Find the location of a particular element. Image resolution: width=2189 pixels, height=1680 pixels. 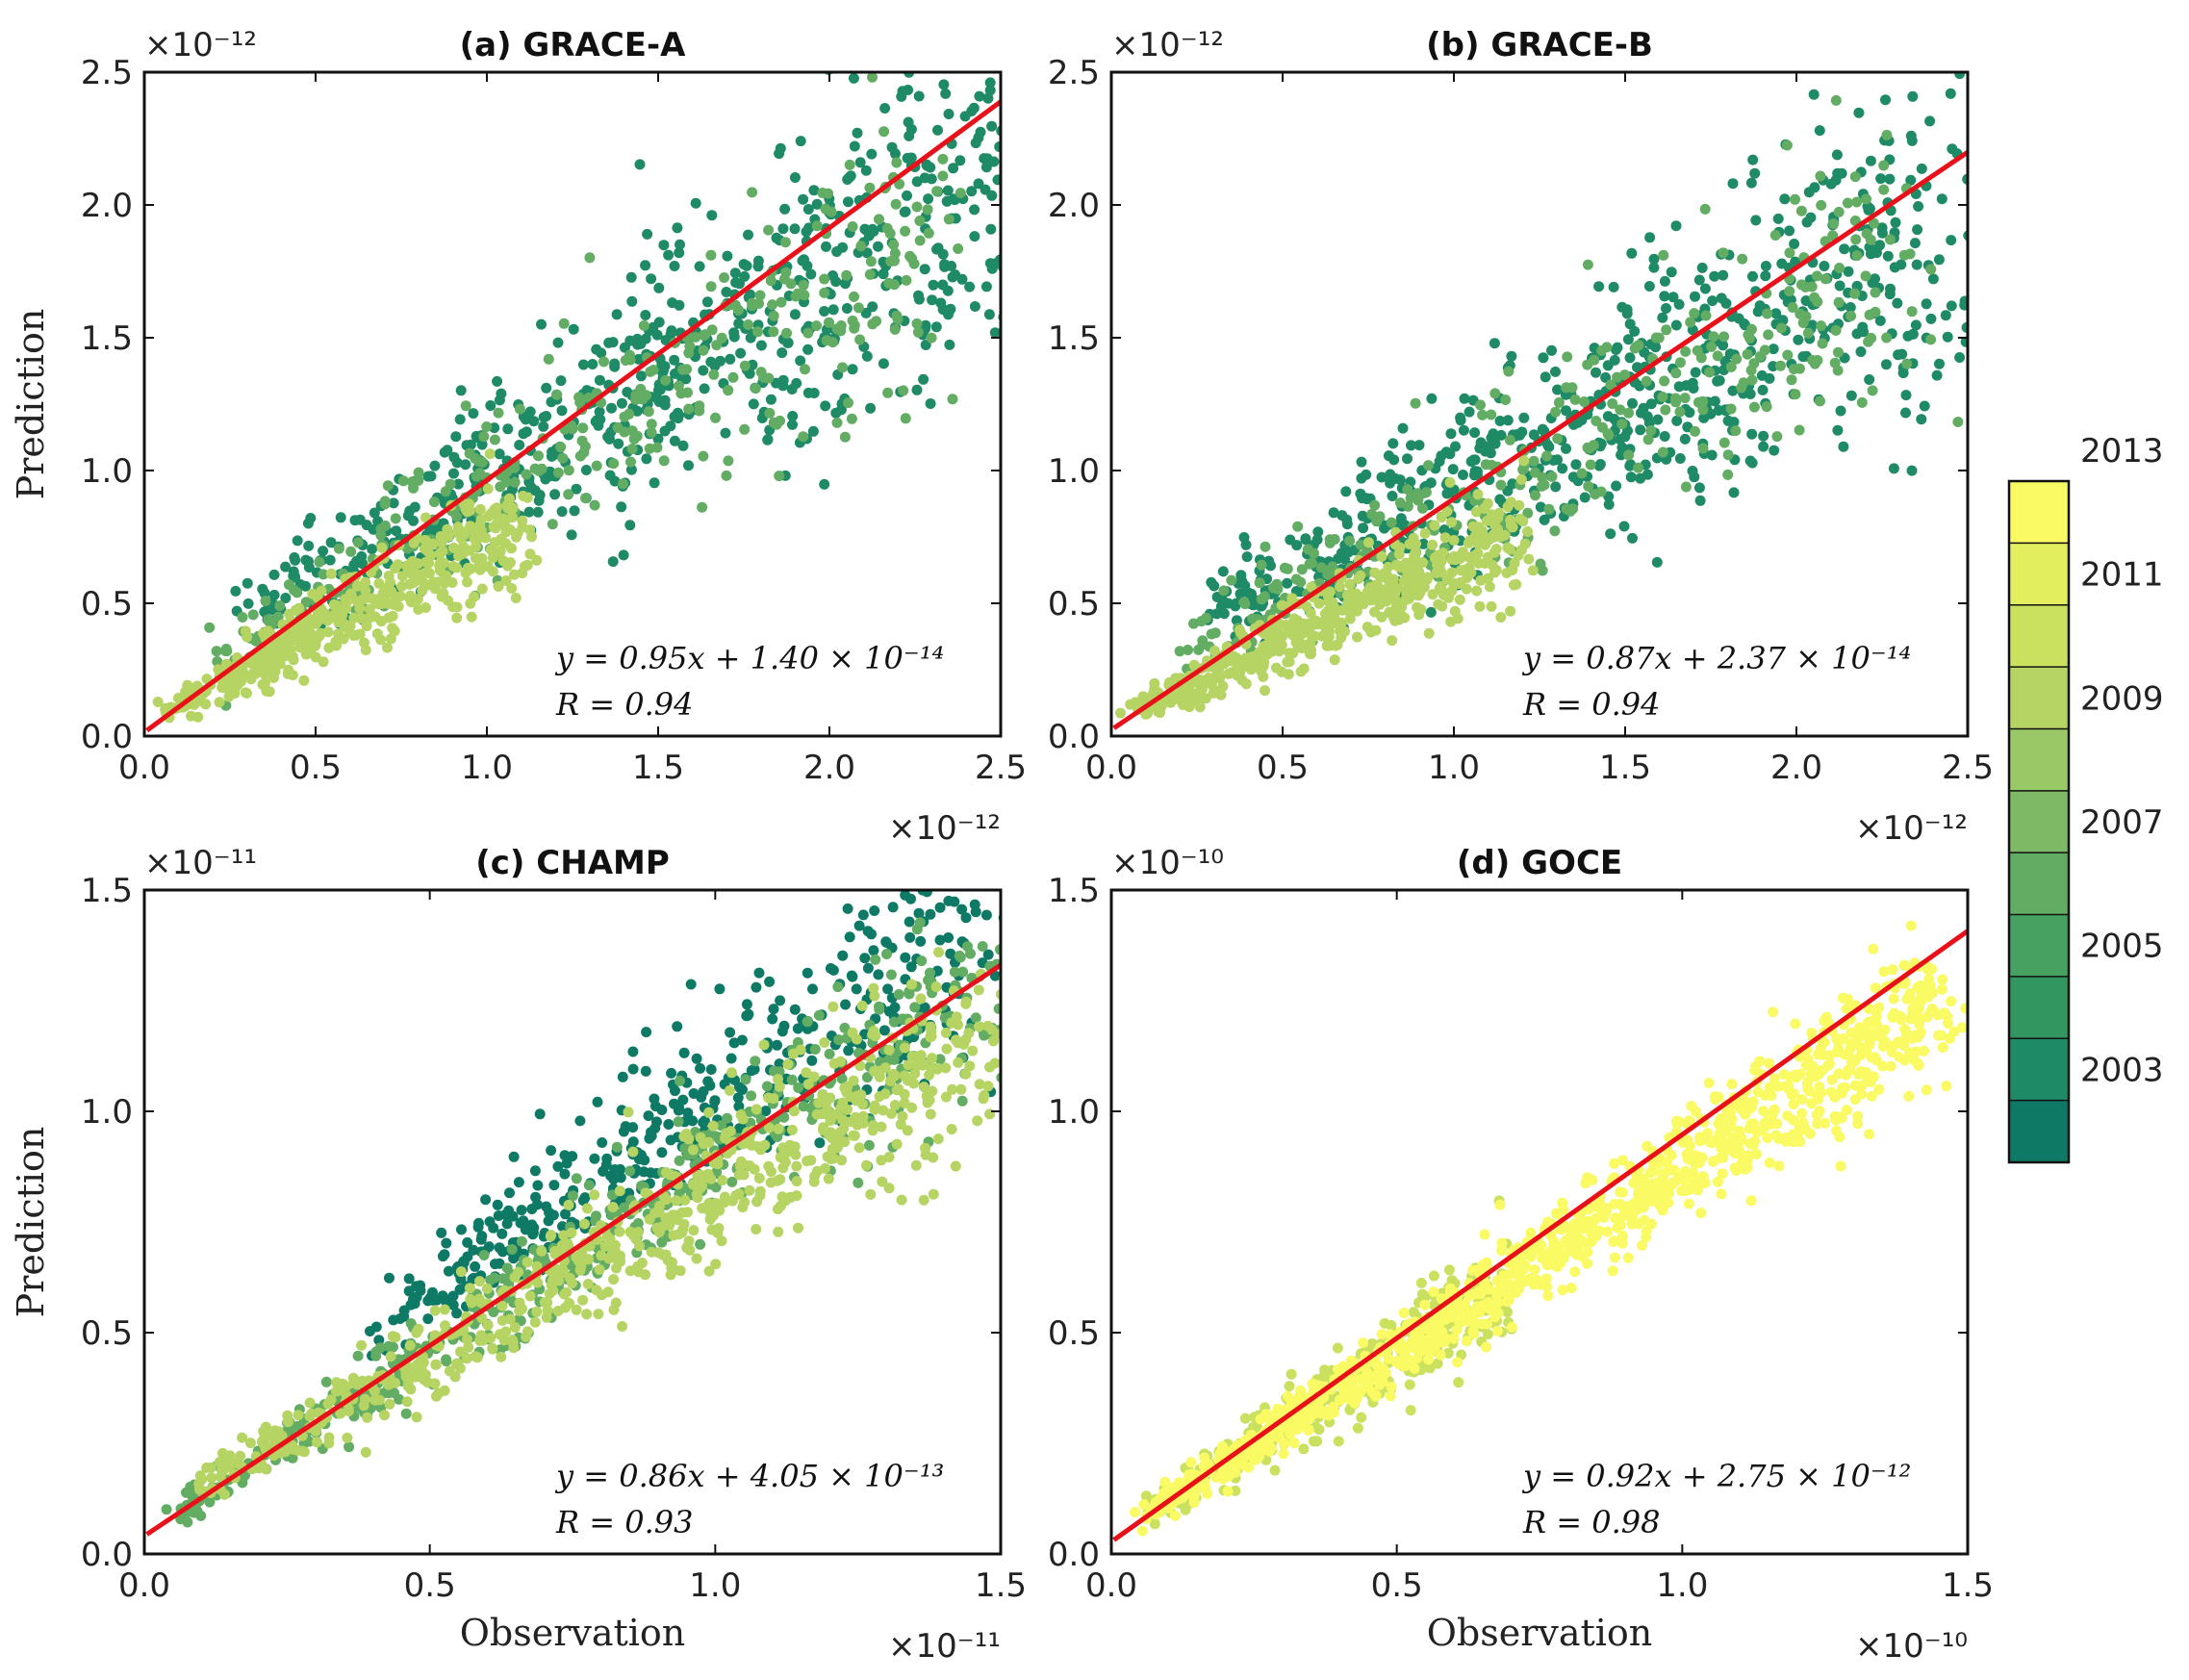

y-multiplier-c: ×10⁻¹¹ is located at coordinates (200, 863).